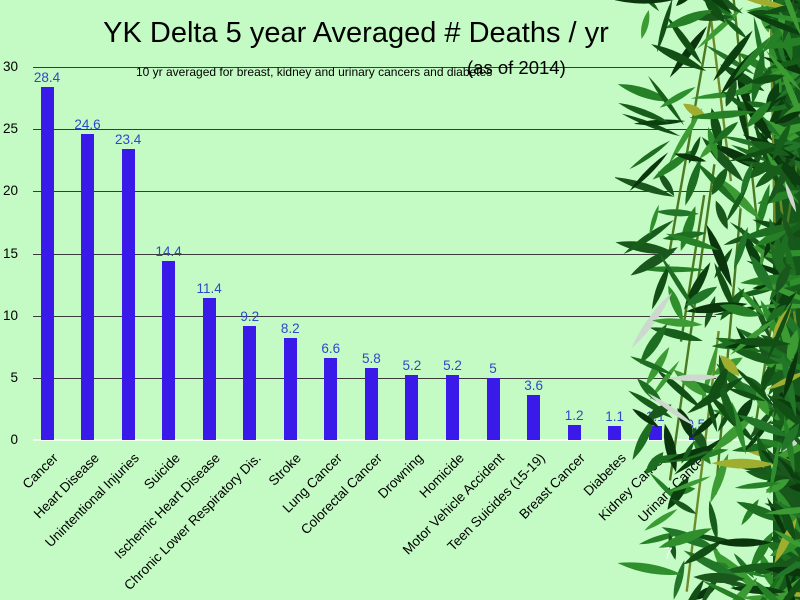  I want to click on bar-value-label: 23.4, so click(128, 140).